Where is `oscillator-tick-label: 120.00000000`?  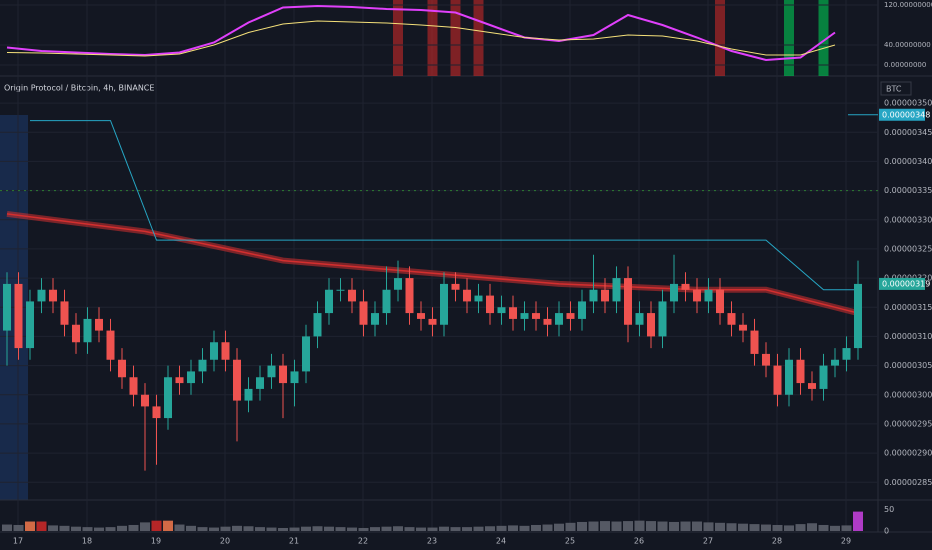 oscillator-tick-label: 120.00000000 is located at coordinates (908, 5).